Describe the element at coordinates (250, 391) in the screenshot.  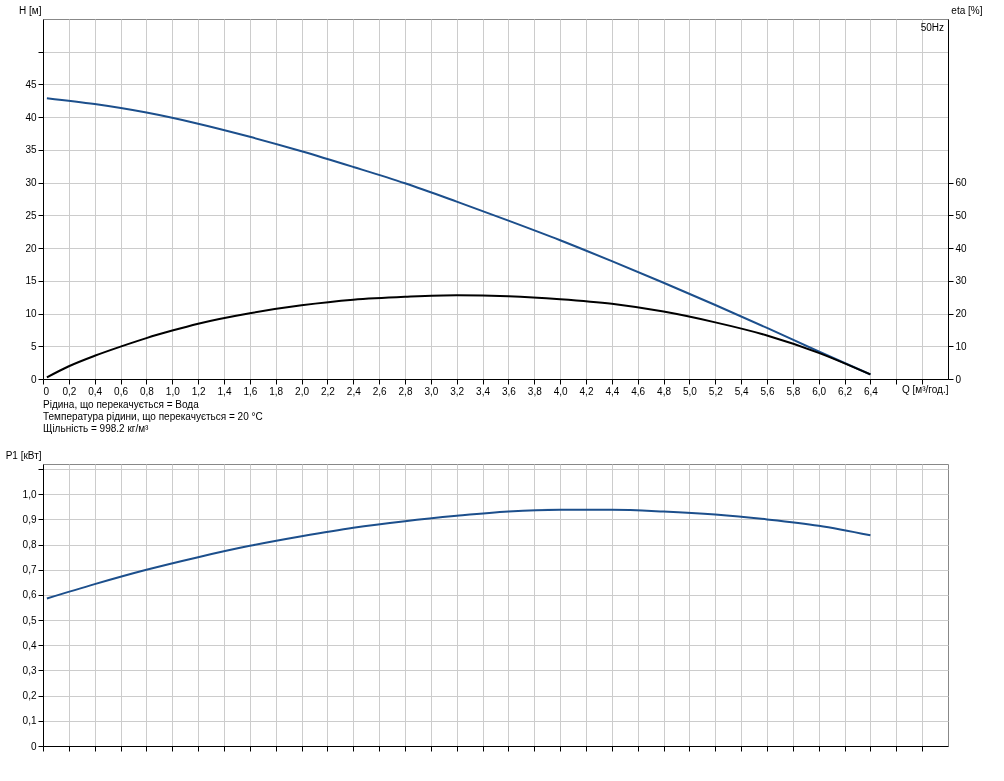
I see `x-tick-label: 1,6` at that location.